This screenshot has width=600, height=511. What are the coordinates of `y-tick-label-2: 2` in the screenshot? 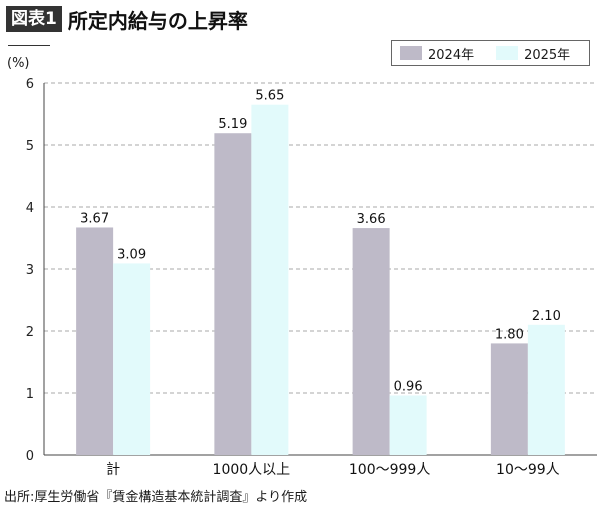 It's located at (30, 332).